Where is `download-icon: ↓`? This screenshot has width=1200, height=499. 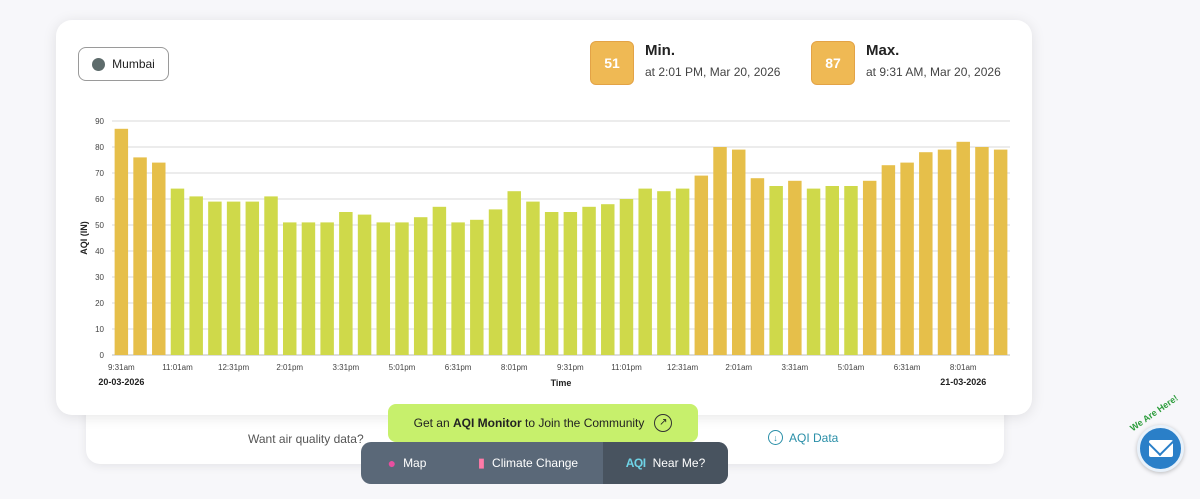
download-icon: ↓ is located at coordinates (775, 437).